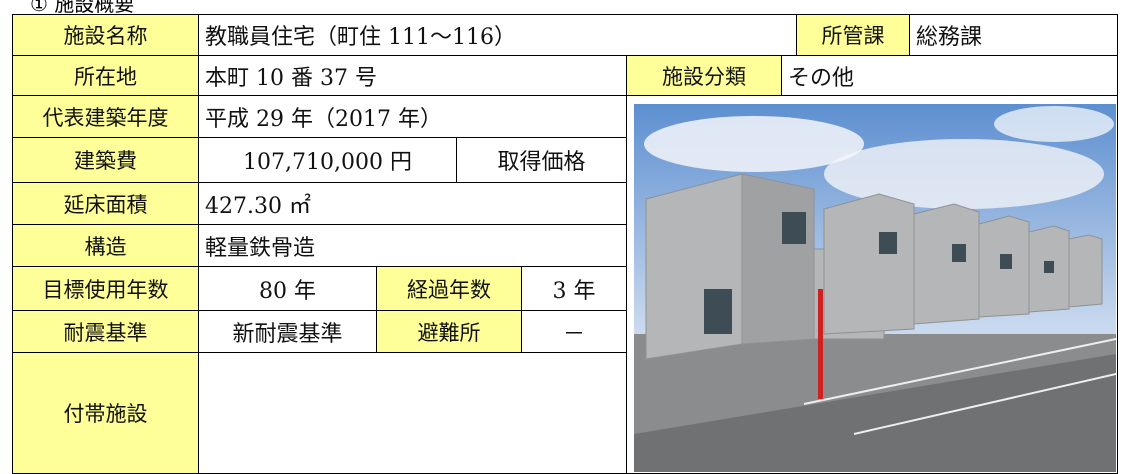 The image size is (1128, 474). What do you see at coordinates (704, 75) in the screenshot?
I see `field-label: 施設分類` at bounding box center [704, 75].